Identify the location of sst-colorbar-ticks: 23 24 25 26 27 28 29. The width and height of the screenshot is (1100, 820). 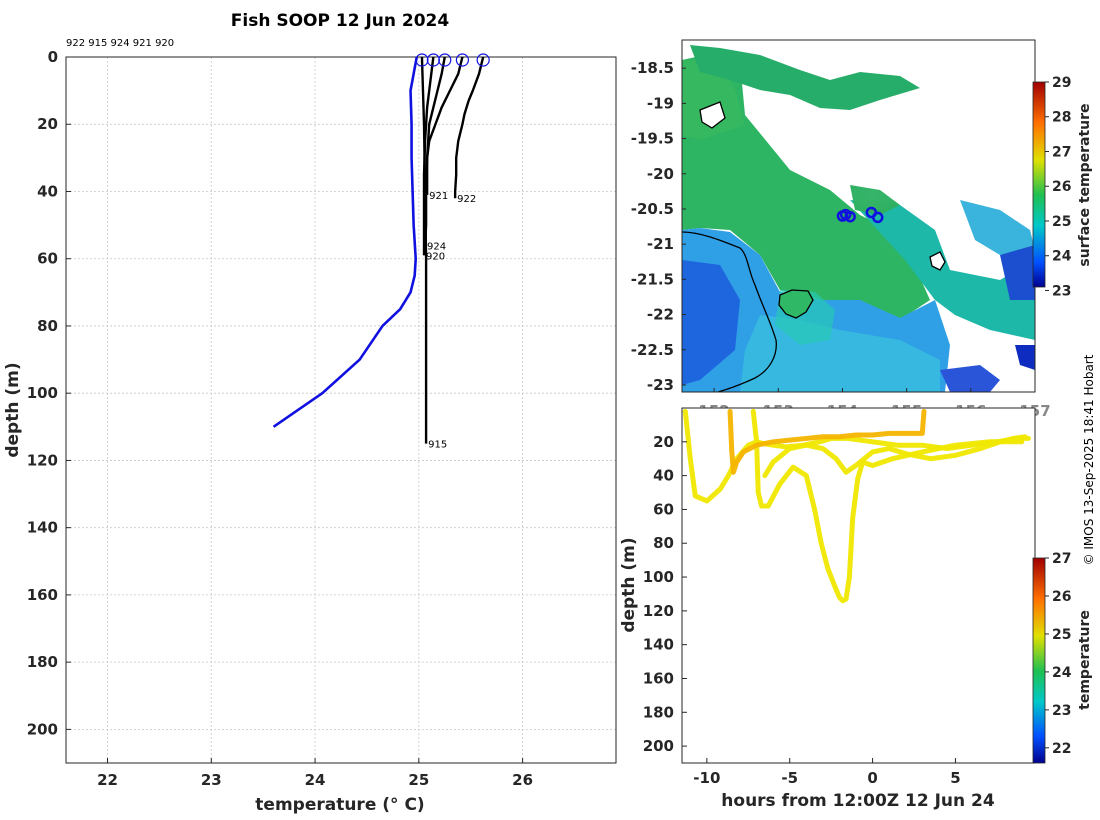
(1058, 187).